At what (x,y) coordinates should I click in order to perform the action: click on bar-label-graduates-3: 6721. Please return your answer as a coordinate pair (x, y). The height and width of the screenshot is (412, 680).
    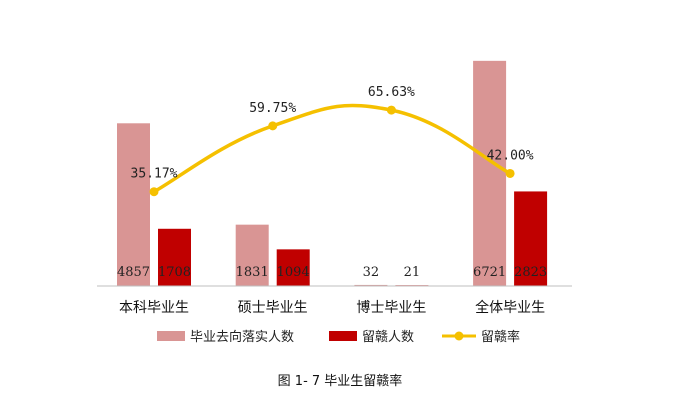
    Looking at the image, I should click on (489, 272).